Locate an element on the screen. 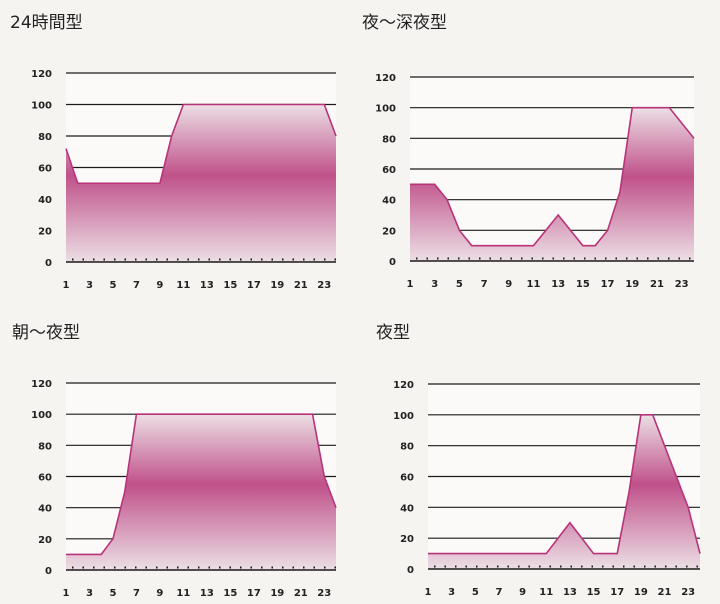  chart-title-morning-night: 朝〜夜型 is located at coordinates (46, 333).